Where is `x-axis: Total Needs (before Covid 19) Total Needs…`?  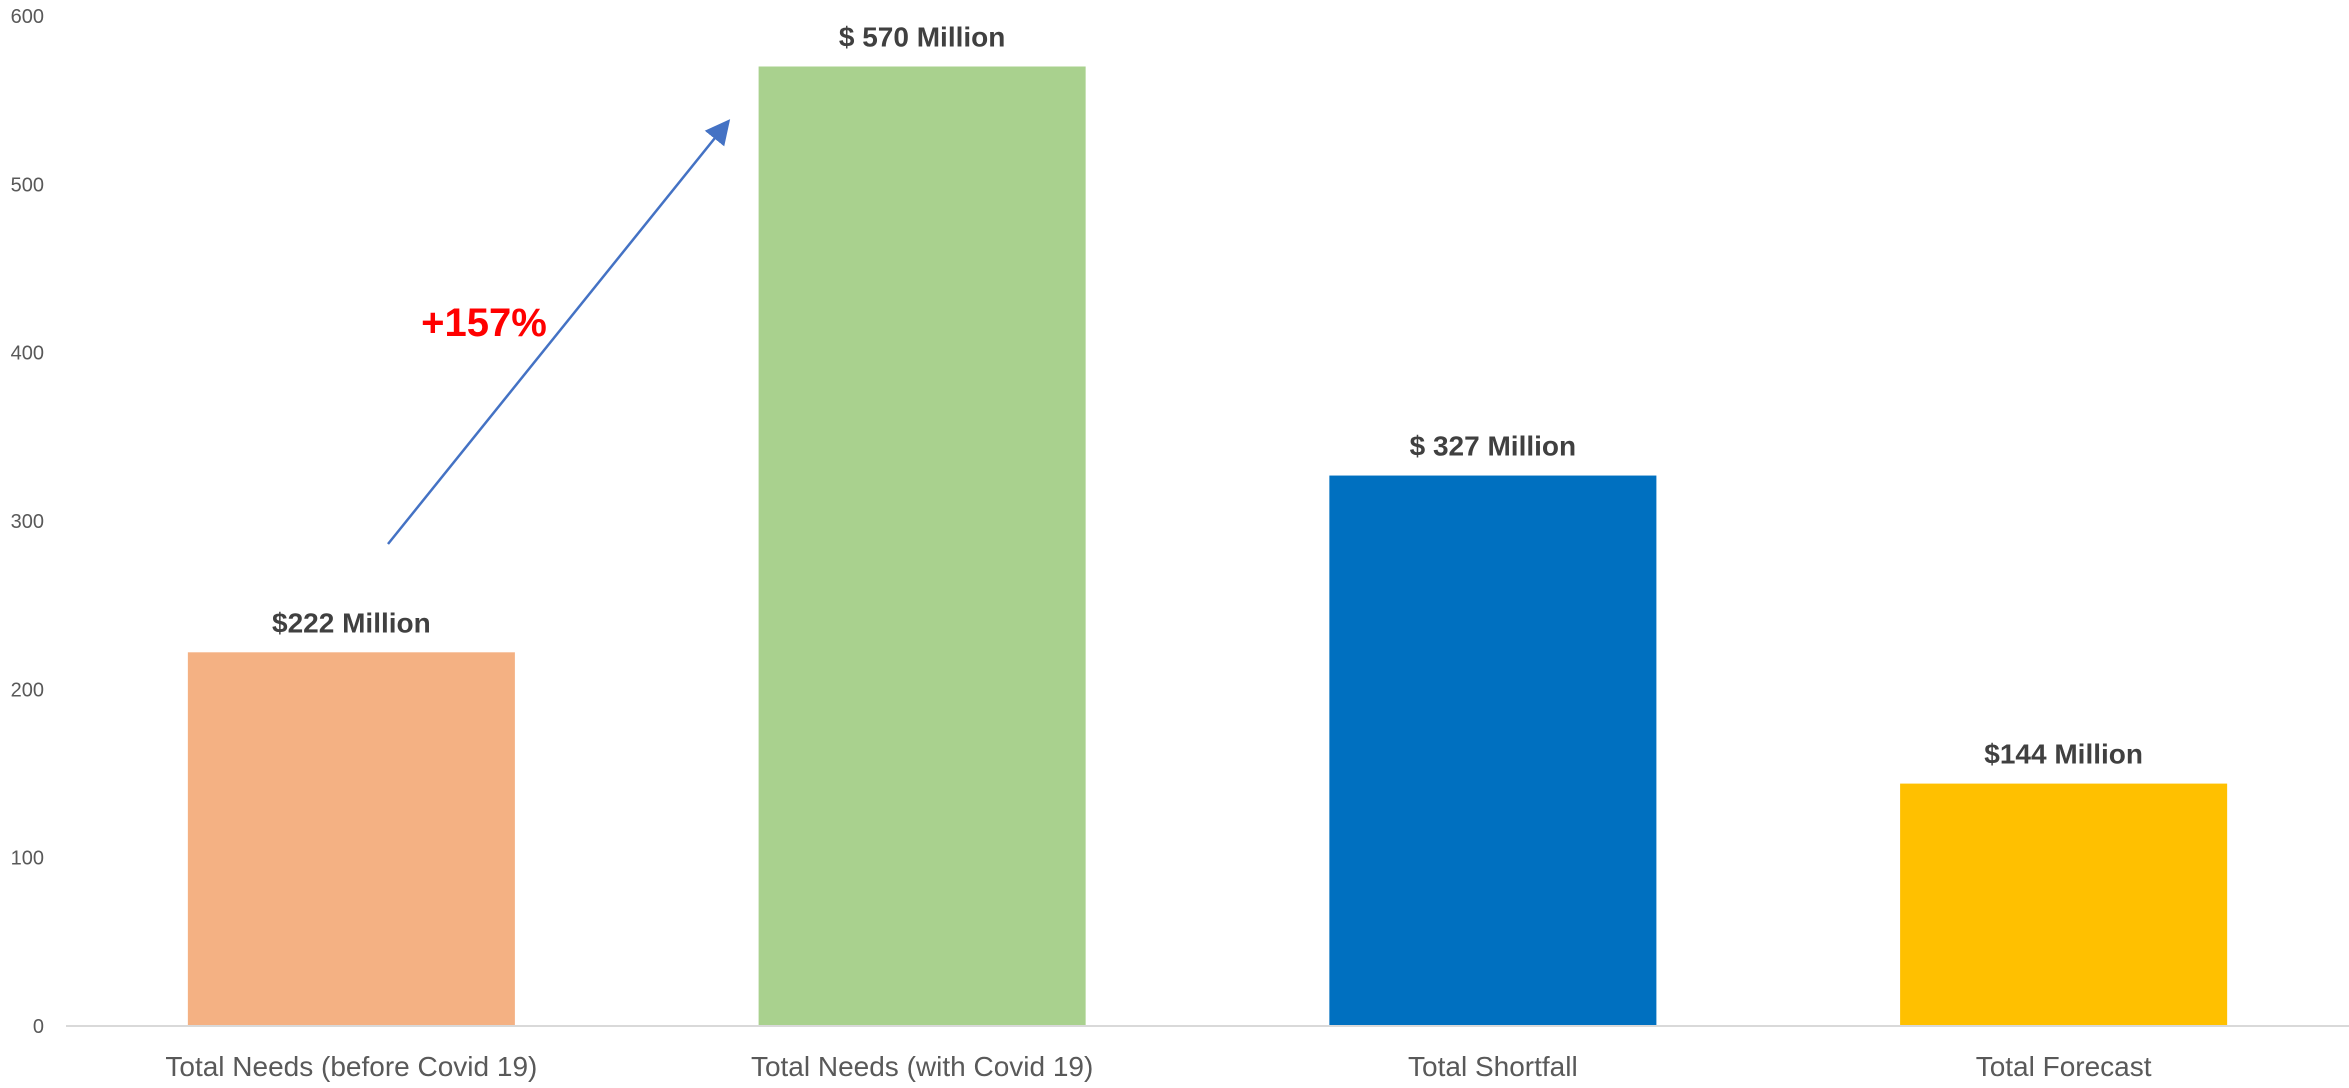 x-axis: Total Needs (before Covid 19) Total Needs… is located at coordinates (1207, 1053).